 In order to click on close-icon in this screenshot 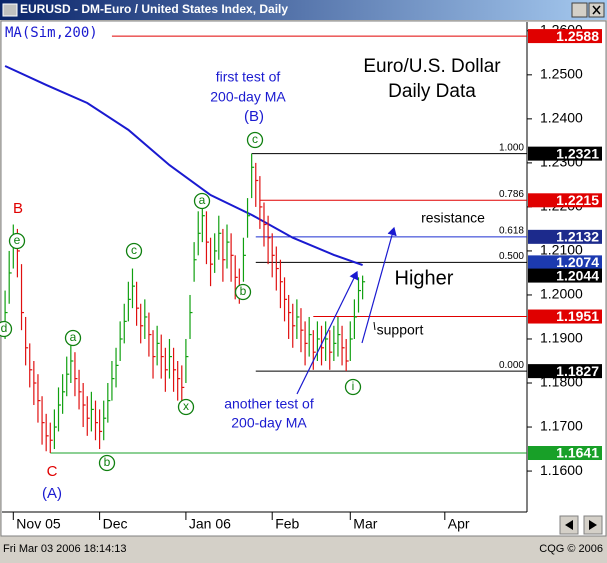, I will do `click(596, 10)`.